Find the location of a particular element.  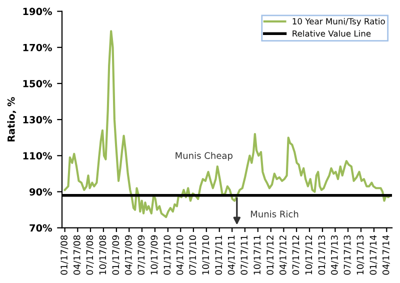

x-tick-label: 04/17/14 is located at coordinates (386, 255).